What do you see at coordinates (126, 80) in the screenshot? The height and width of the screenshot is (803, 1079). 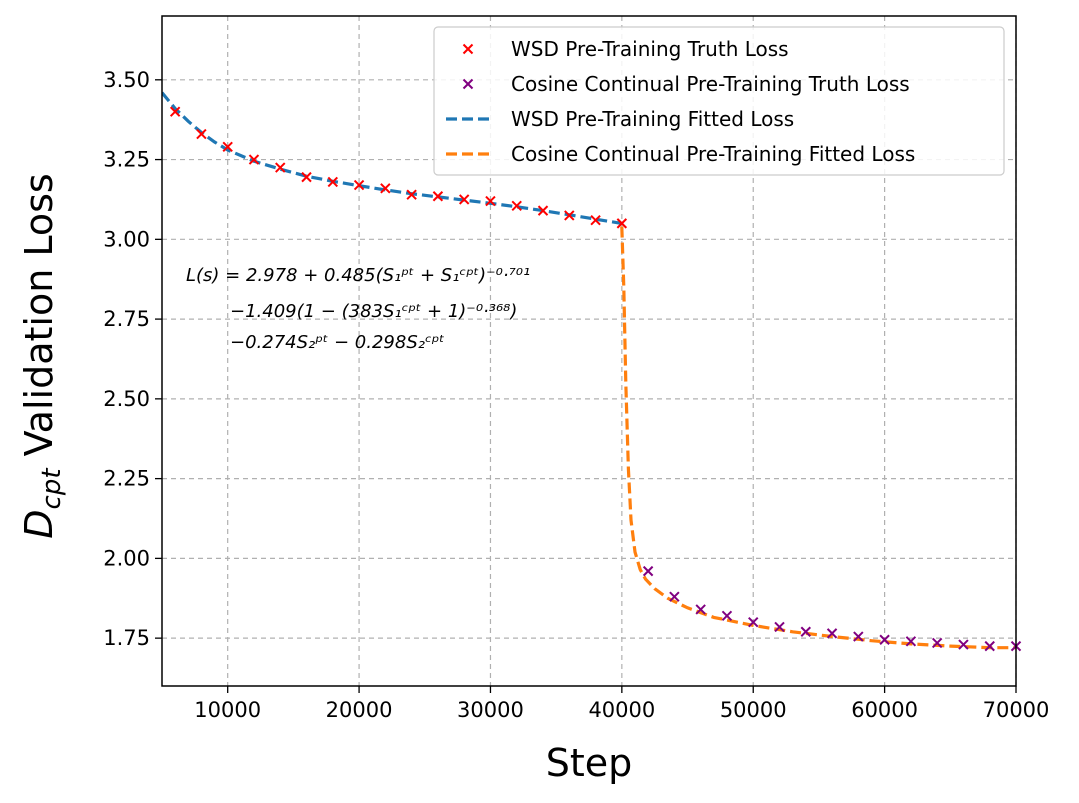 I see `y-tick-label: 3.50` at bounding box center [126, 80].